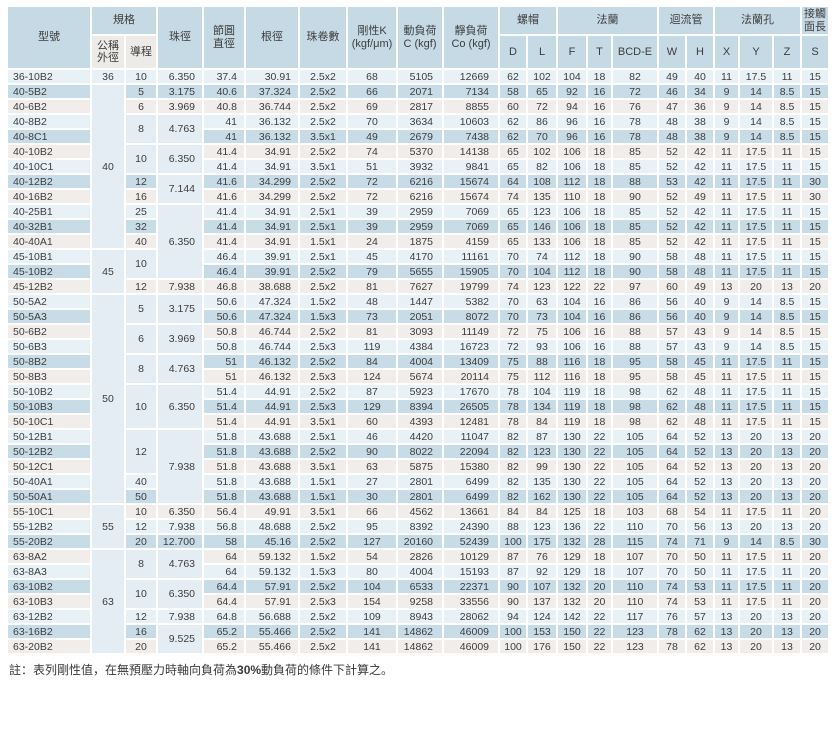 This screenshot has width=834, height=750. What do you see at coordinates (672, 467) in the screenshot?
I see `cell-w: 64` at bounding box center [672, 467].